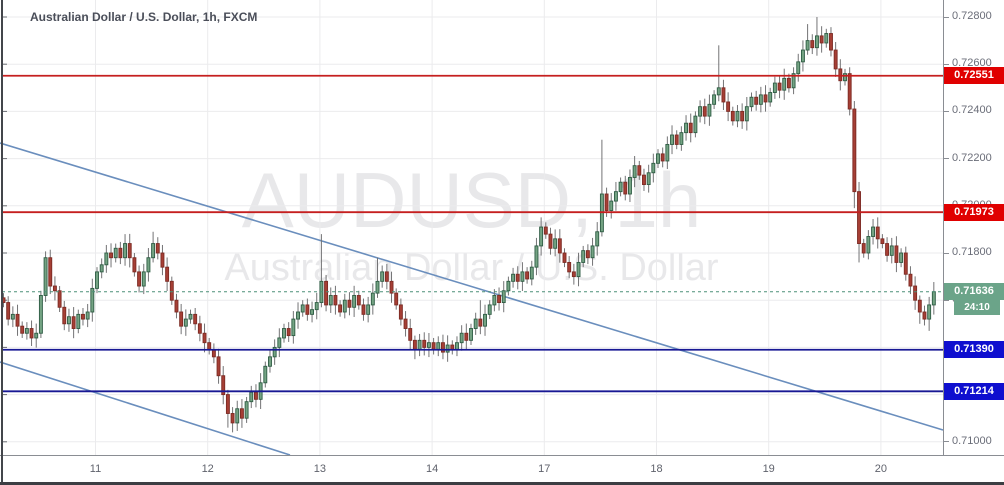 This screenshot has height=485, width=1004. Describe the element at coordinates (974, 350) in the screenshot. I see `support-price-tag: 0.71390` at that location.